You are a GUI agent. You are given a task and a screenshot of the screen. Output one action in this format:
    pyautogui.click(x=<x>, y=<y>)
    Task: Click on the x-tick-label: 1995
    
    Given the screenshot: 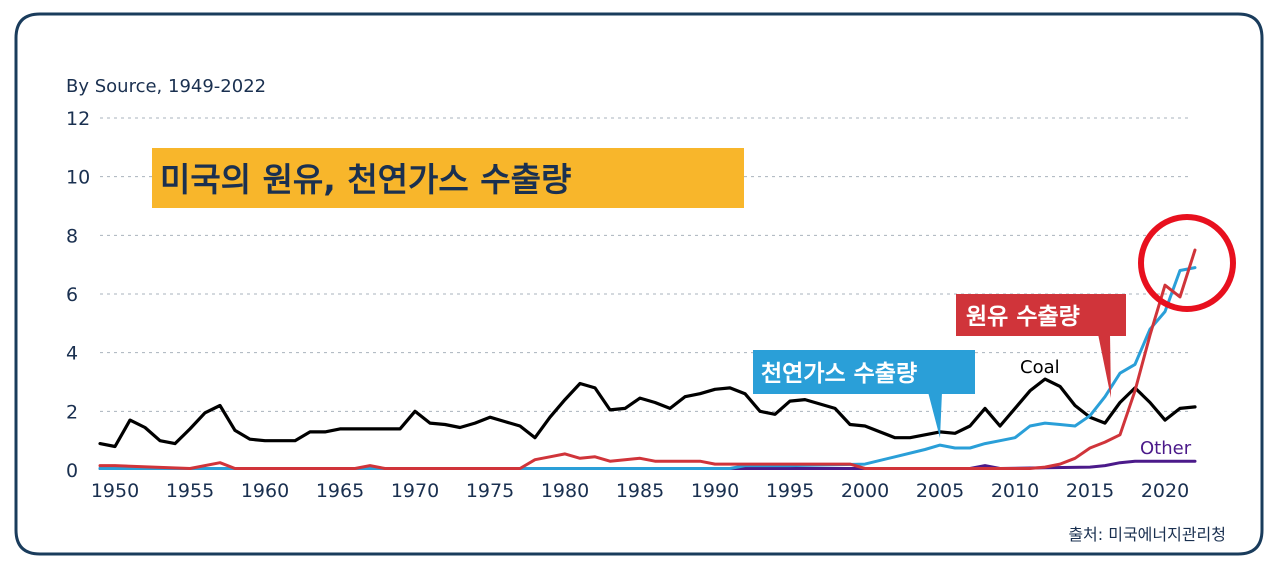 What is the action you would take?
    pyautogui.click(x=790, y=491)
    